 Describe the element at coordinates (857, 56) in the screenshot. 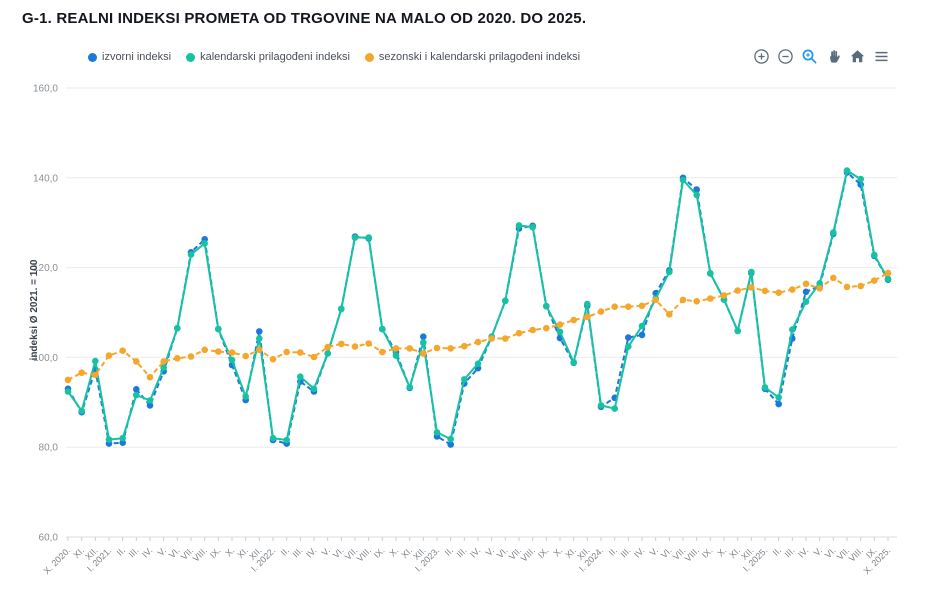

I see `home-icon` at that location.